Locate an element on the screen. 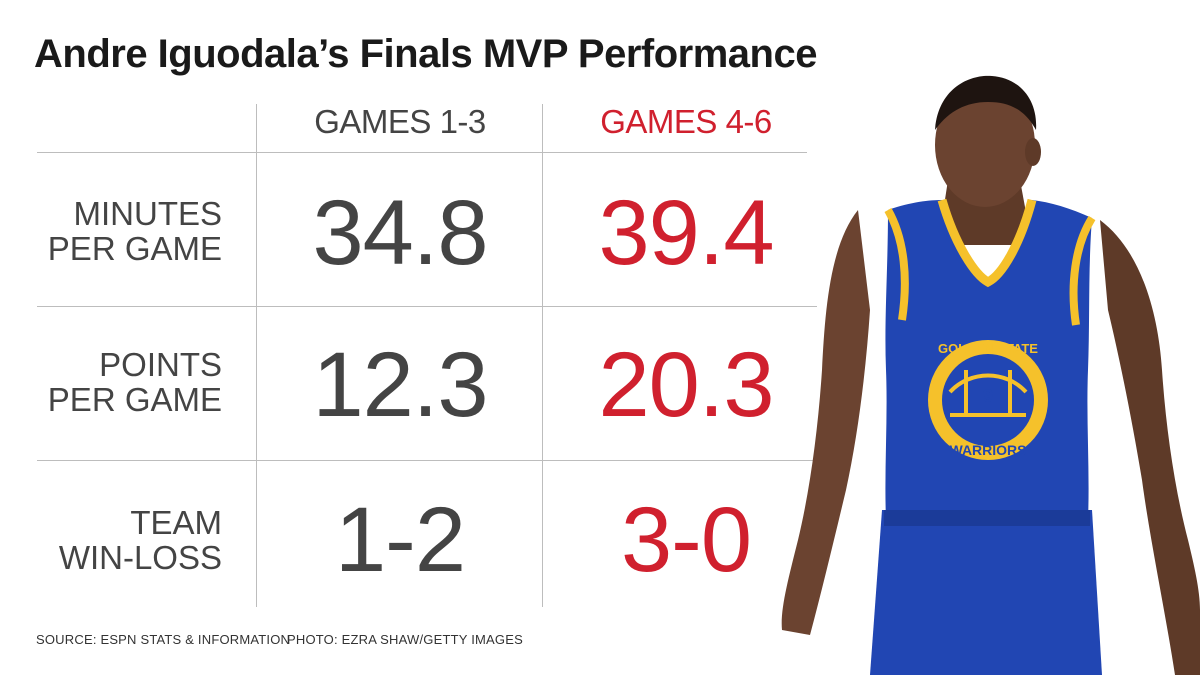 The height and width of the screenshot is (675, 1200). value-win-loss-games-1-3: 1-2 is located at coordinates (400, 540).